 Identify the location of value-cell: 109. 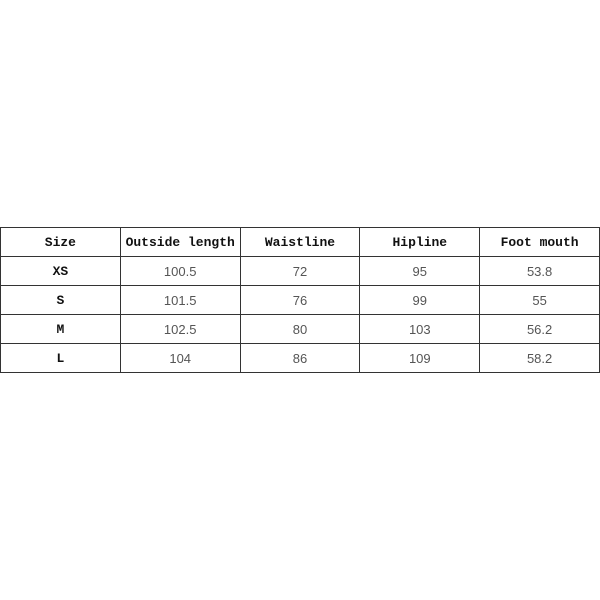
(420, 358).